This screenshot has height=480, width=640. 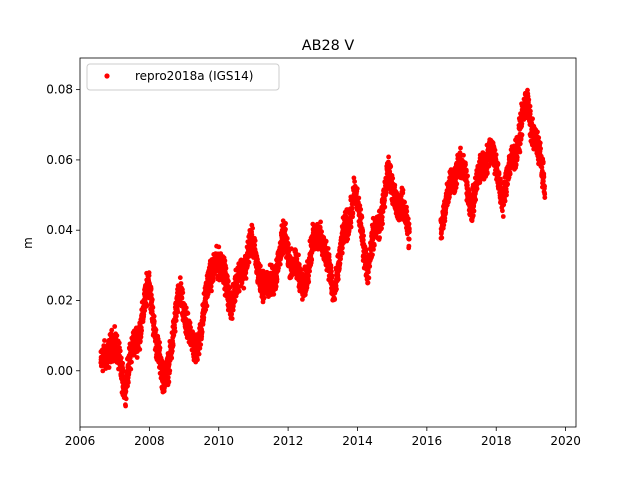 What do you see at coordinates (323, 437) in the screenshot?
I see `x-axis: 2006 2008 2010 2012 2014 2016 2018 2020` at bounding box center [323, 437].